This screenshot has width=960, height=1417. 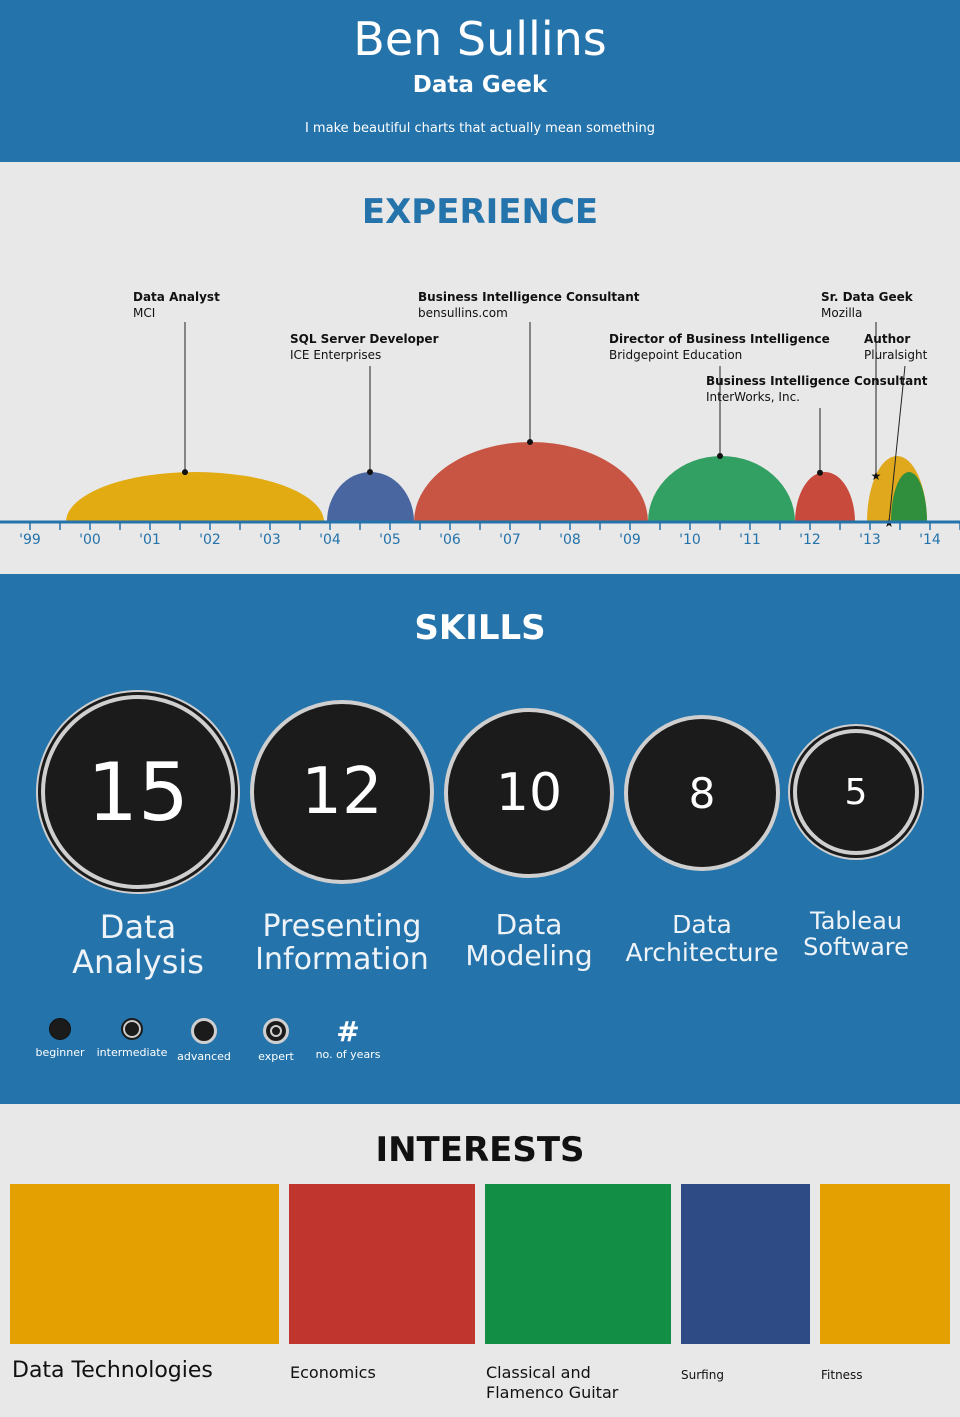 I want to click on skill-years: 5, so click(x=856, y=792).